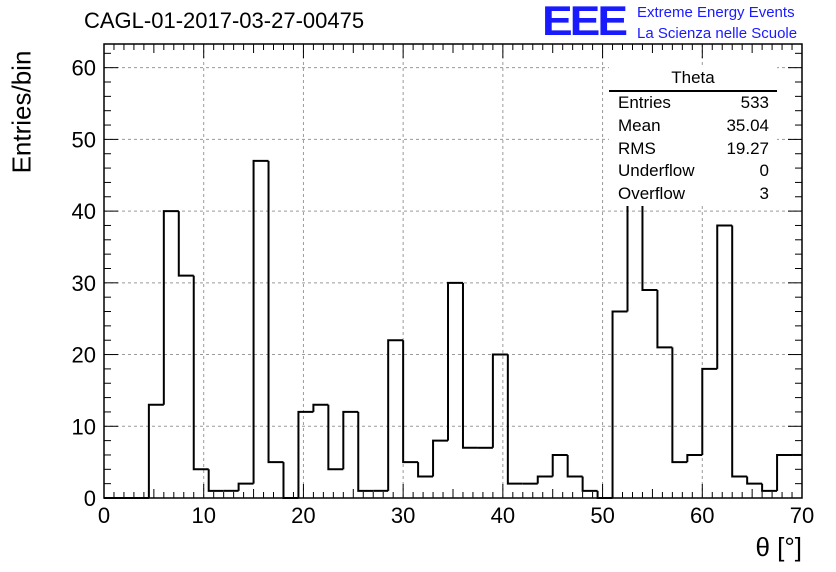  I want to click on eee-logo: EEE, so click(585, 22).